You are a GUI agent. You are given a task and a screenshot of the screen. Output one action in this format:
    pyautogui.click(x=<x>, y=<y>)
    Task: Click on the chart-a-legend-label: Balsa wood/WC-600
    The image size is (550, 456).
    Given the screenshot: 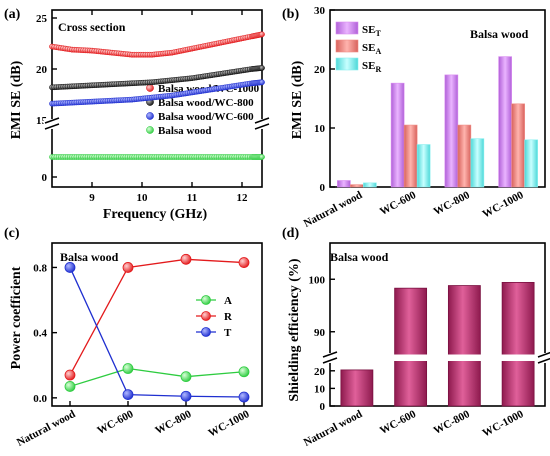 What is the action you would take?
    pyautogui.click(x=206, y=117)
    